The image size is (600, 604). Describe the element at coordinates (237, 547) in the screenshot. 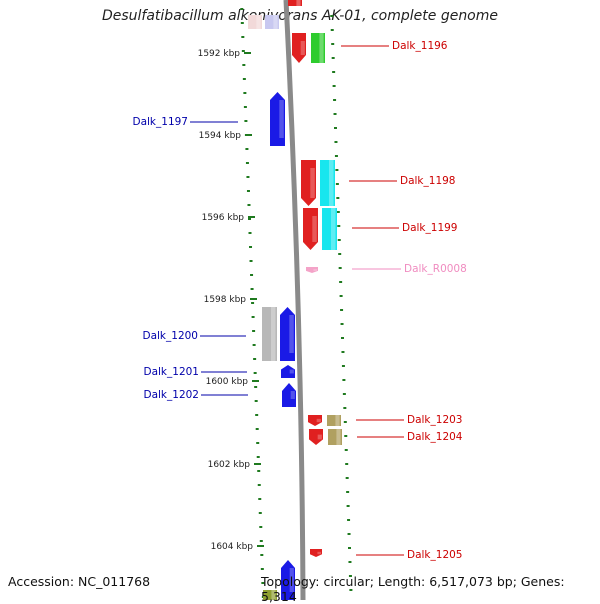

I see `tick: 1604 kbp` at that location.